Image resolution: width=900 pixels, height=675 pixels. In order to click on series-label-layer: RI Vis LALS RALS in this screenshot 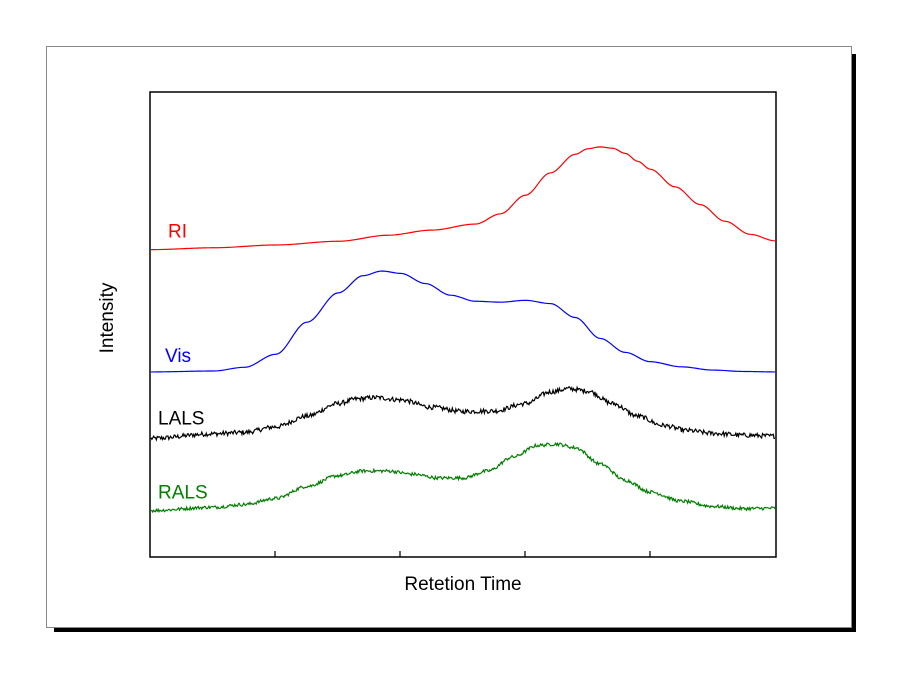, I will do `click(183, 363)`.